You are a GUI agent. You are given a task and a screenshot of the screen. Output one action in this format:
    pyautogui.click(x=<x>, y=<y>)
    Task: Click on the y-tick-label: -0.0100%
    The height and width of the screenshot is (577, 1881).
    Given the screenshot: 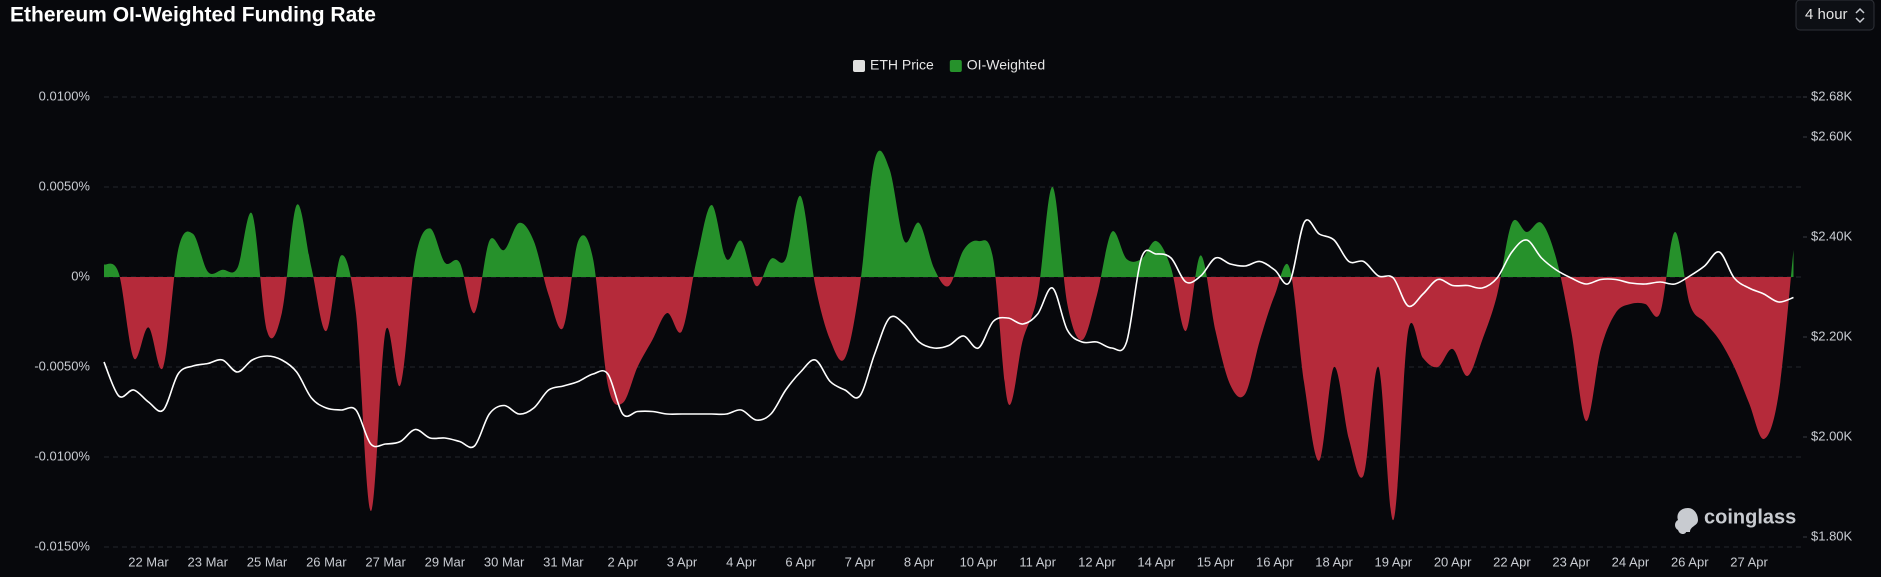 What is the action you would take?
    pyautogui.click(x=62, y=455)
    